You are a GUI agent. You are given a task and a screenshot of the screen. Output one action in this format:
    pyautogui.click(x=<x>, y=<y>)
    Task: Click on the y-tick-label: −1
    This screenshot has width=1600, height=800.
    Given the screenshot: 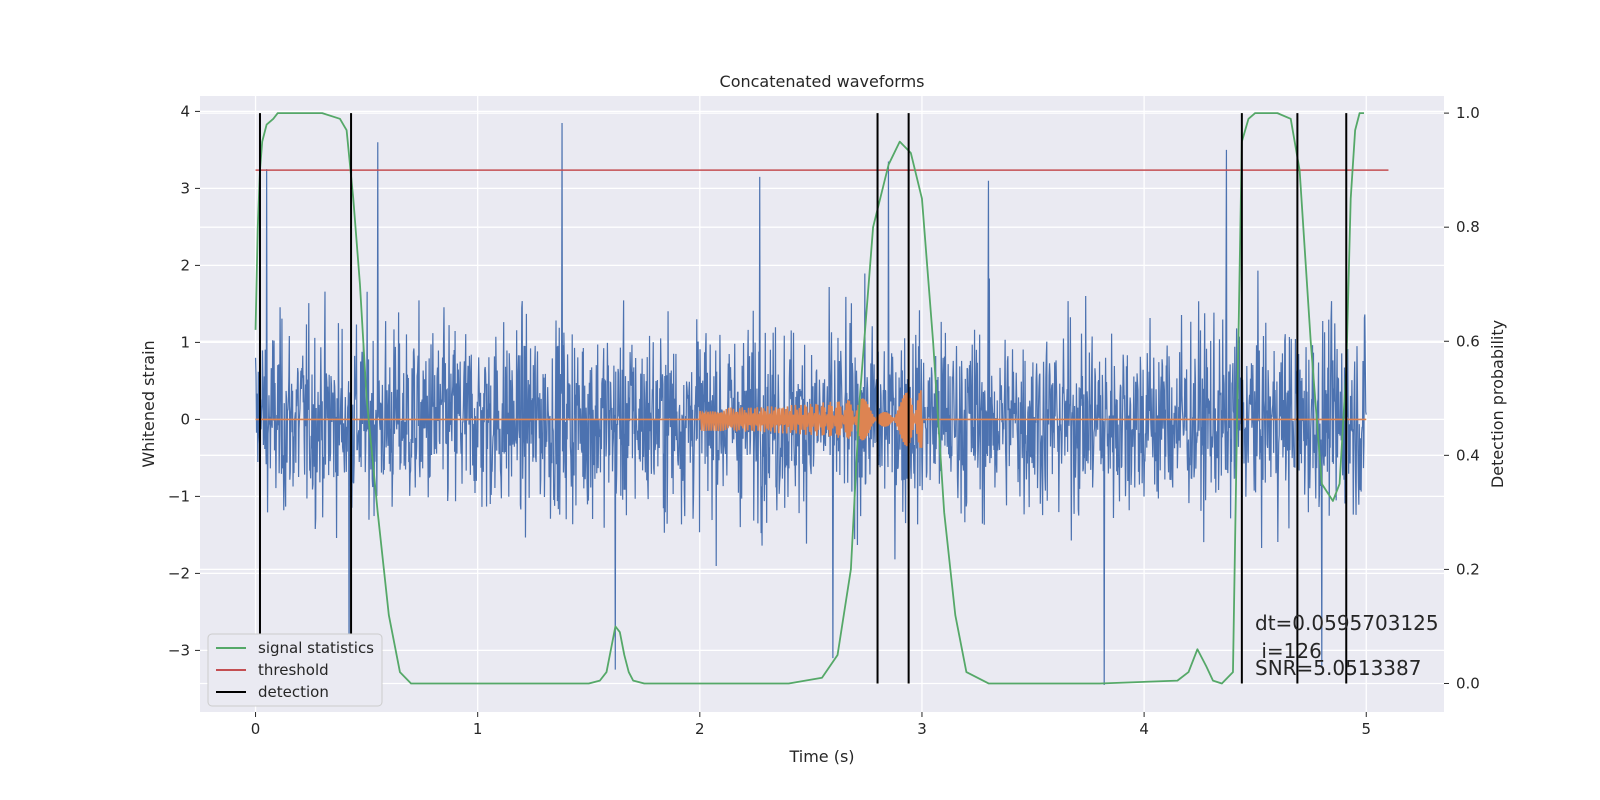 What is the action you would take?
    pyautogui.click(x=179, y=496)
    